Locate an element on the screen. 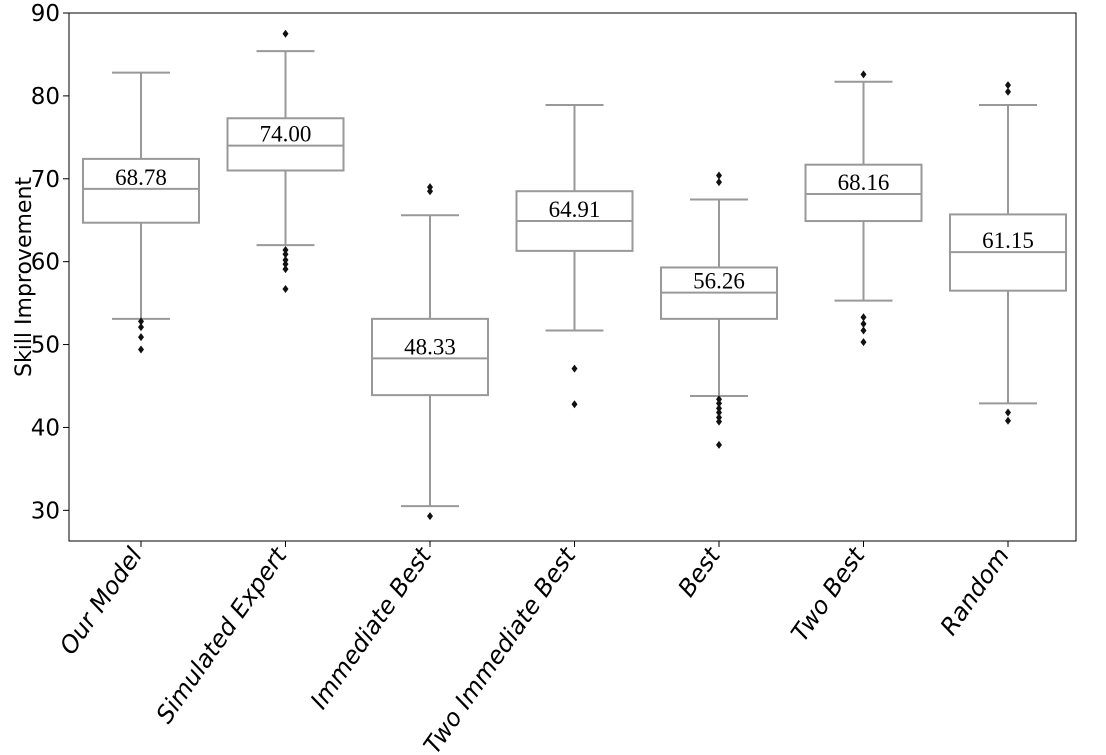  x-category-label: Our Model is located at coordinates (101, 601).